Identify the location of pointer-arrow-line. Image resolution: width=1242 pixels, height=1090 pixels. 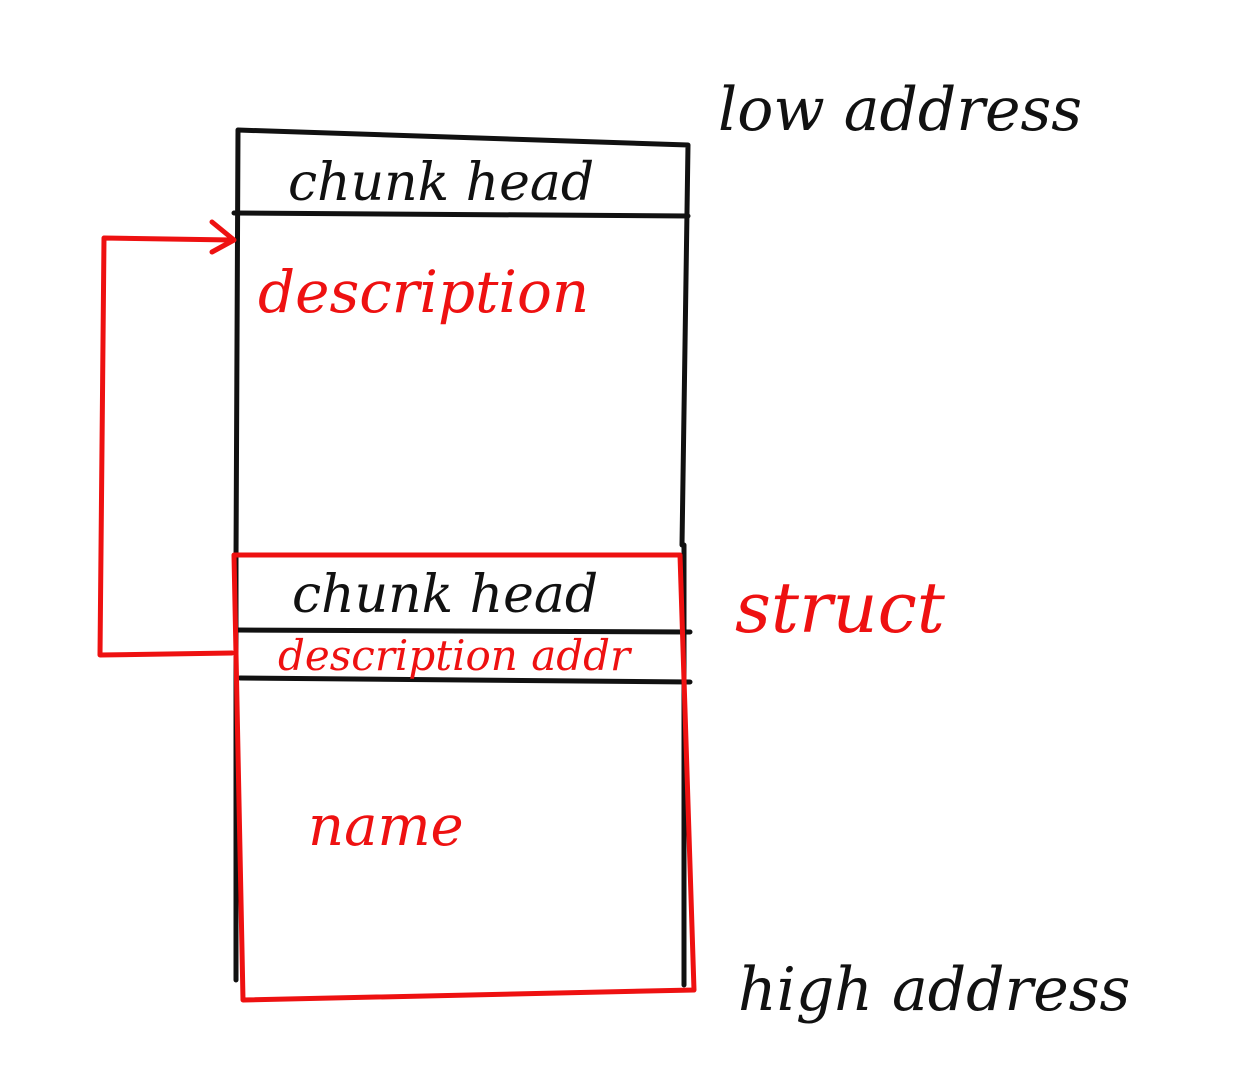
(166, 446).